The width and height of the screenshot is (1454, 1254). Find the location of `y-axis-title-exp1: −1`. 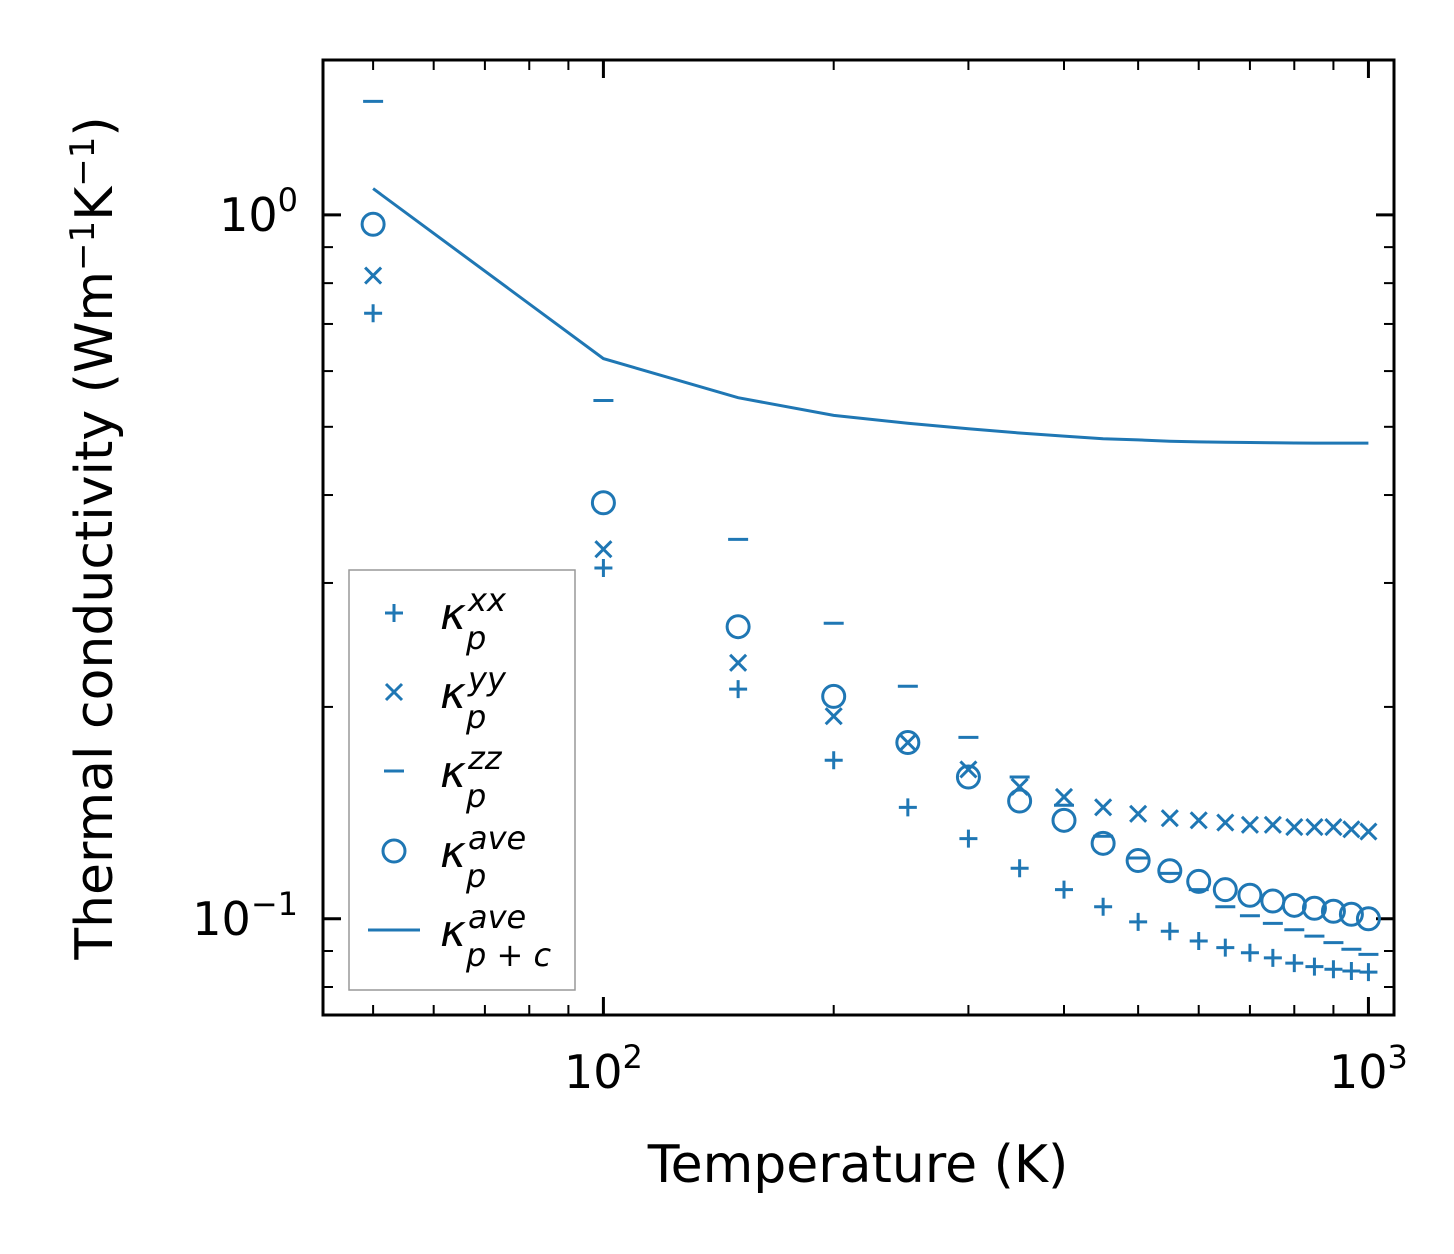

y-axis-title-exp1: −1 is located at coordinates (83, 246).